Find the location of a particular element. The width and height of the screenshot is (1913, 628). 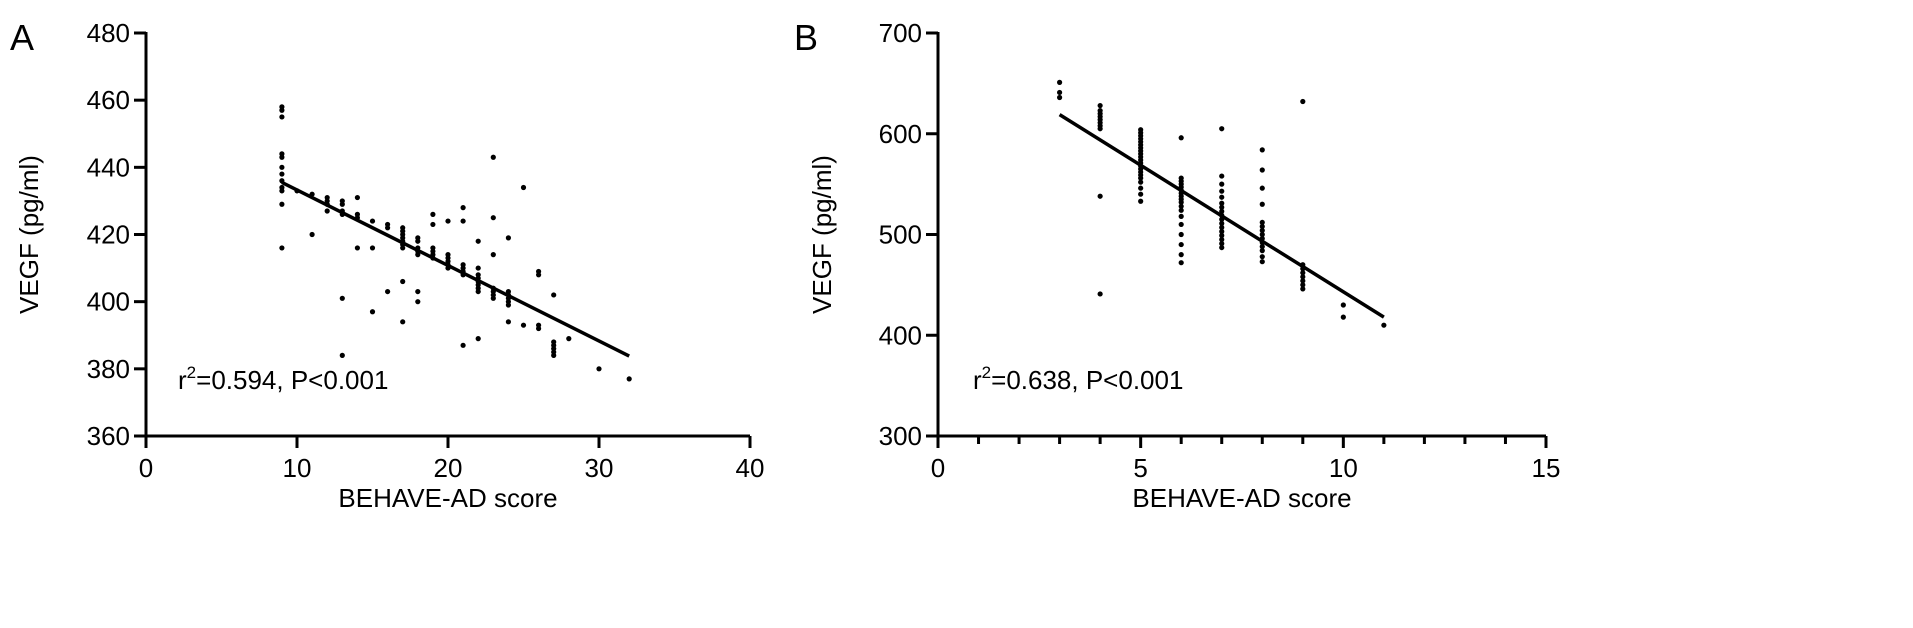

regression-line is located at coordinates (1221, 216).